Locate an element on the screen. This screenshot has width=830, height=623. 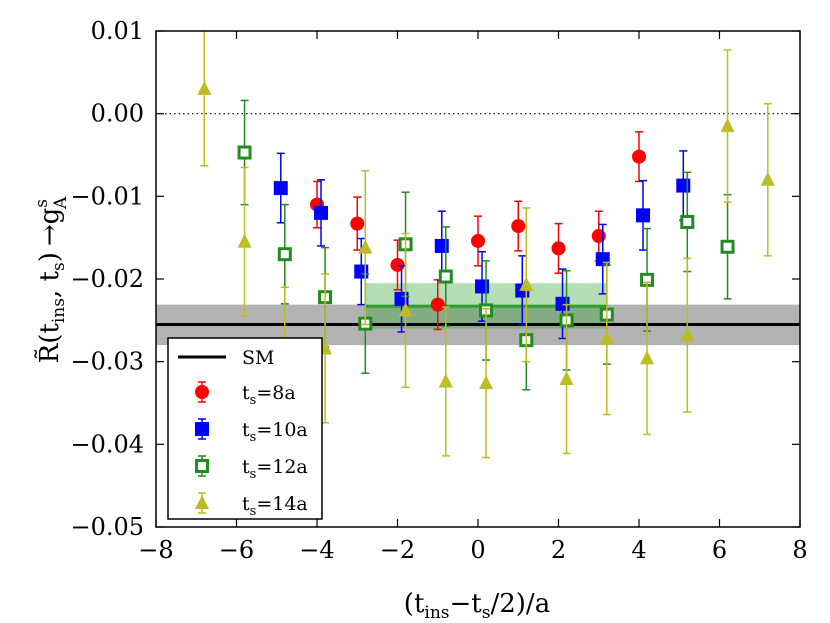
y-tick-label: −0.02 is located at coordinates (107, 279).